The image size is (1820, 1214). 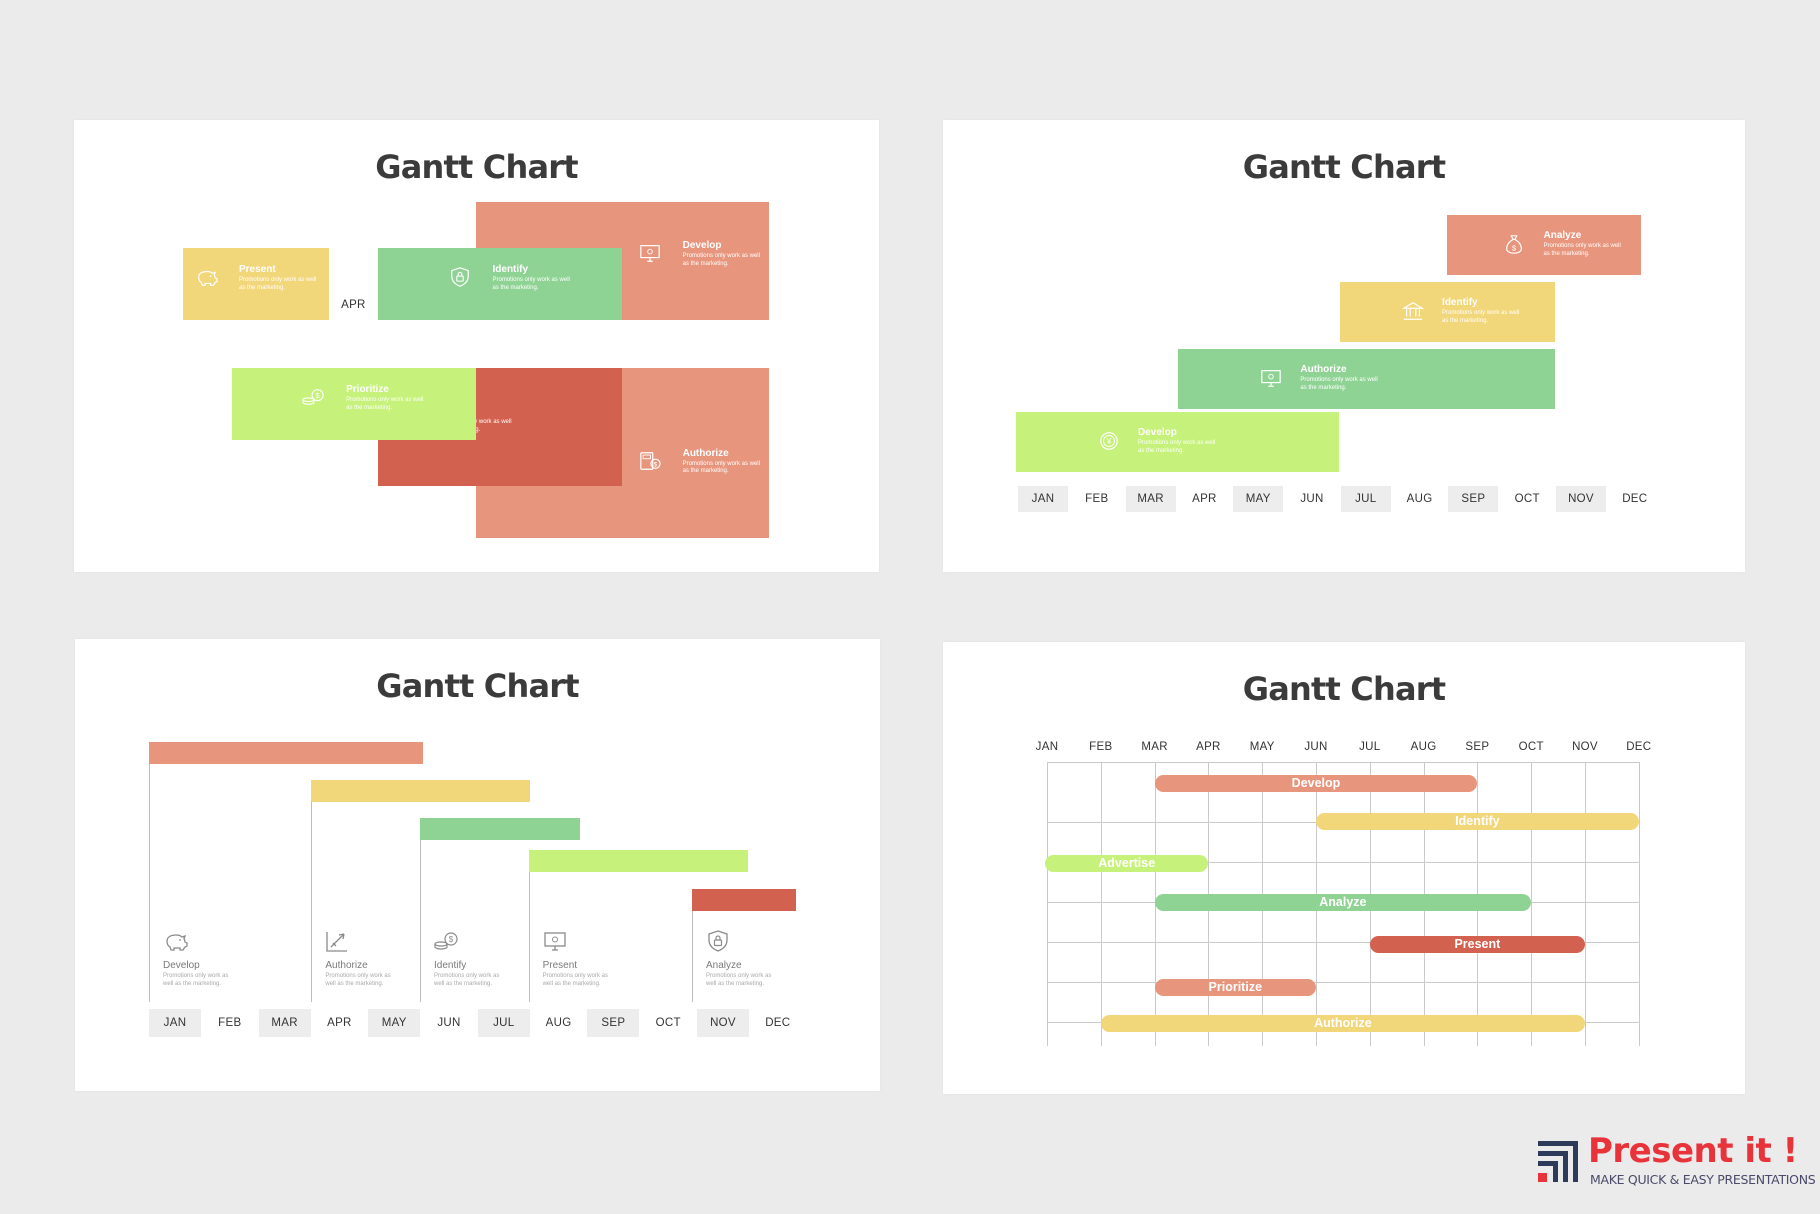 What do you see at coordinates (1693, 1151) in the screenshot?
I see `brand-name: Present it !` at bounding box center [1693, 1151].